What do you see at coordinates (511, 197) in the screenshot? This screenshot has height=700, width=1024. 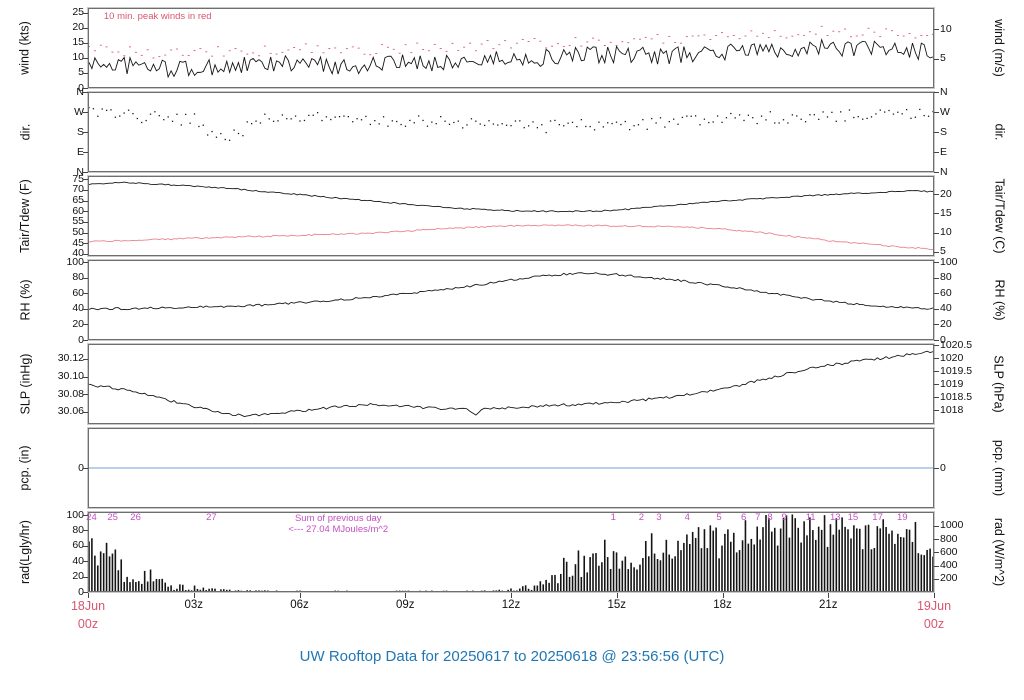 I see `tair-series` at bounding box center [511, 197].